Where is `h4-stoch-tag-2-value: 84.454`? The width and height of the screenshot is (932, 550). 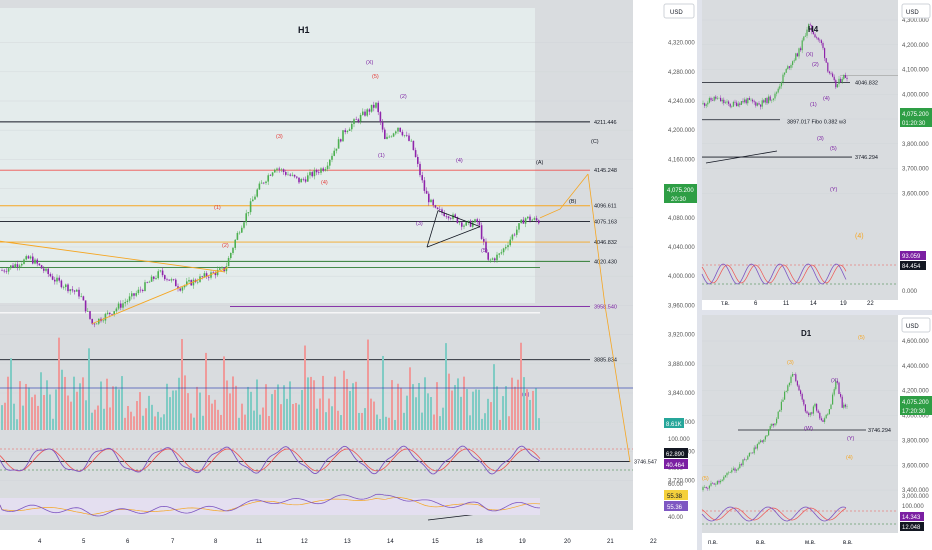 h4-stoch-tag-2-value: 84.454 is located at coordinates (911, 267).